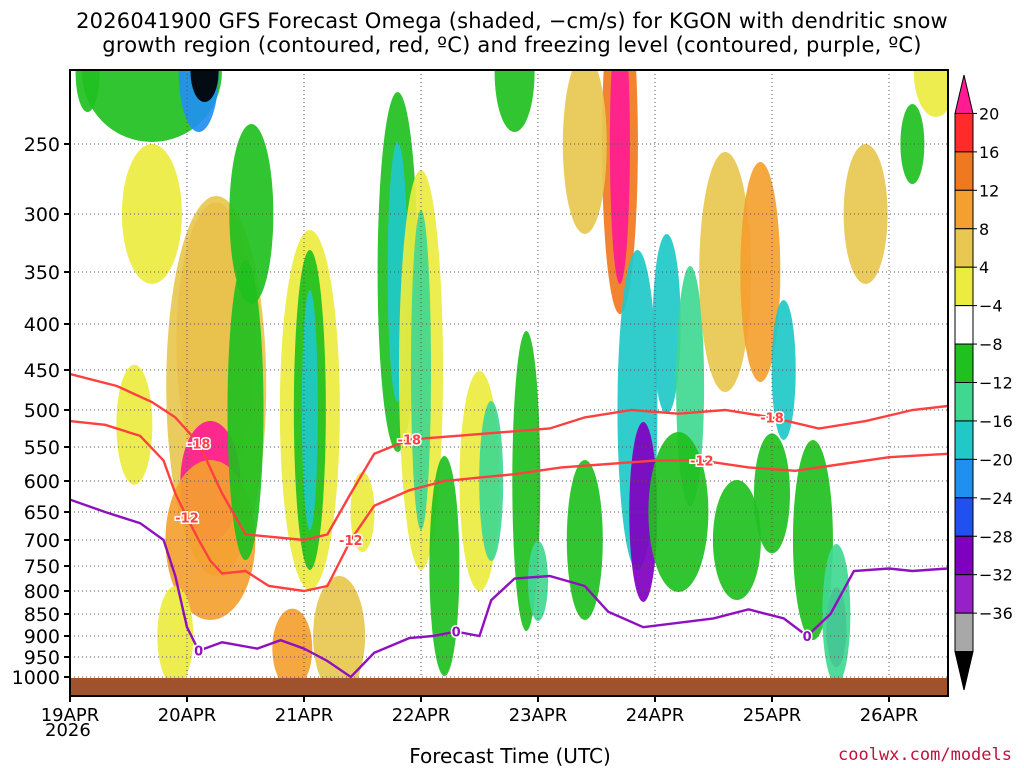  I want to click on colorbar-label: 8, so click(984, 229).